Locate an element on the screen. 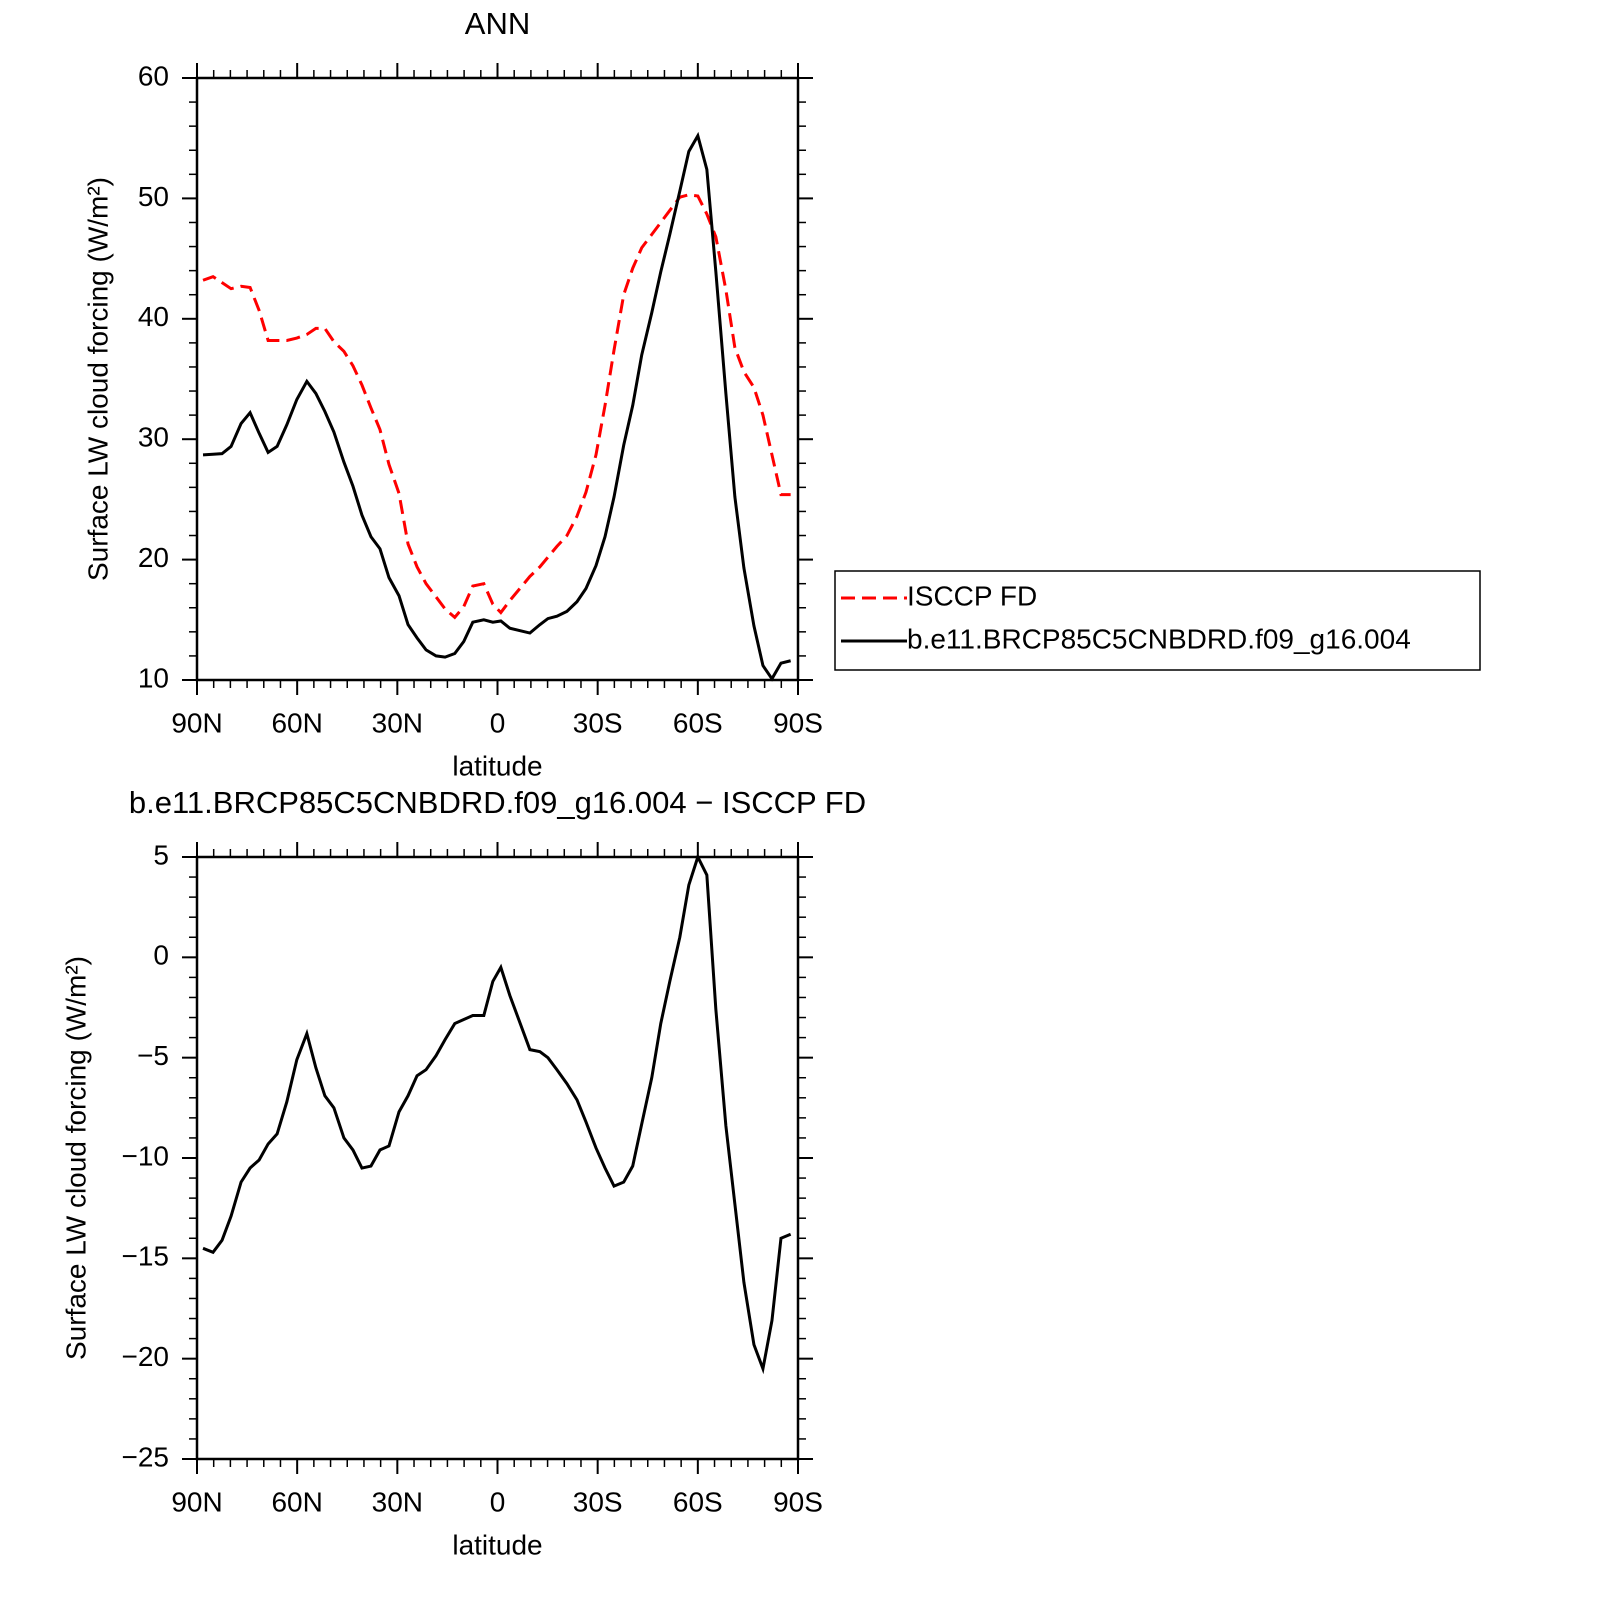  y-tick-label: −20 is located at coordinates (146, 1356).